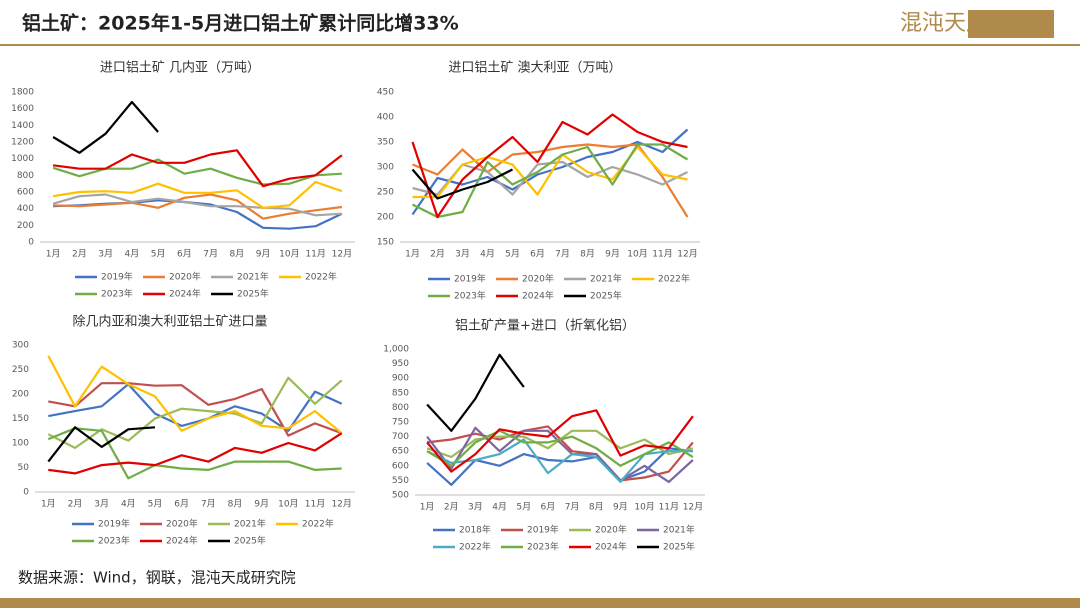 The image size is (1080, 608). Describe the element at coordinates (400, 379) in the screenshot. I see `y-tick-label: 900` at that location.